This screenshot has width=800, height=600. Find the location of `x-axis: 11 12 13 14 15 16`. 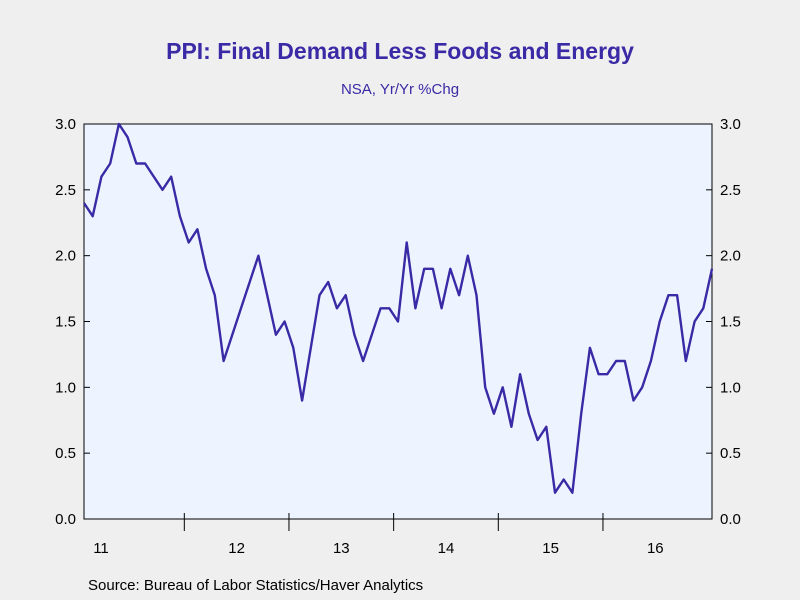

x-axis: 11 12 13 14 15 16 is located at coordinates (378, 535).